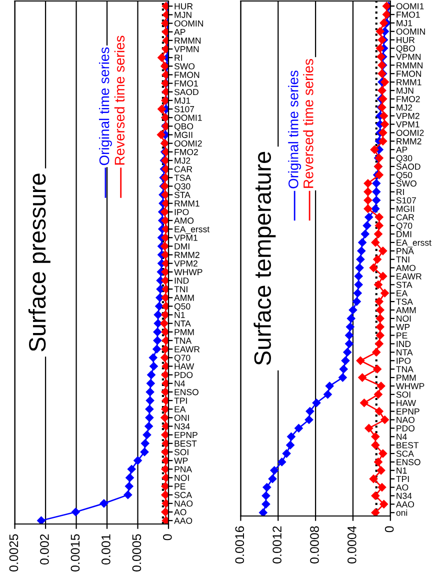 The height and width of the screenshot is (581, 437). Describe the element at coordinates (183, 135) in the screenshot. I see `y-tick-label: MGII` at that location.